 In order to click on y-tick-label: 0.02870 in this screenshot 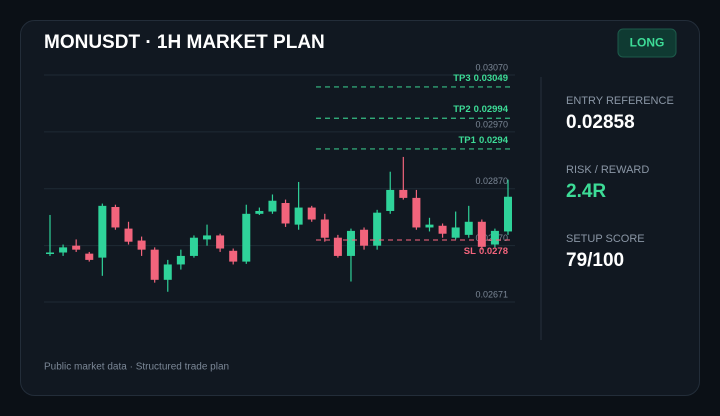, I will do `click(491, 181)`.